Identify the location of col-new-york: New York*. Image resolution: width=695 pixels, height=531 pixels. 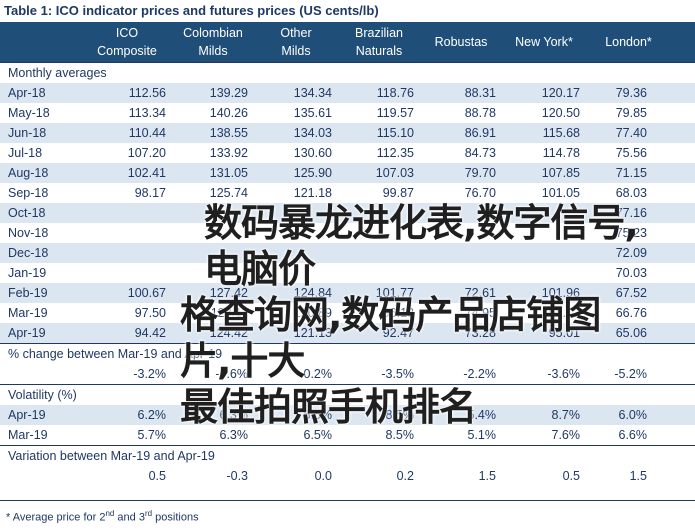
(544, 42).